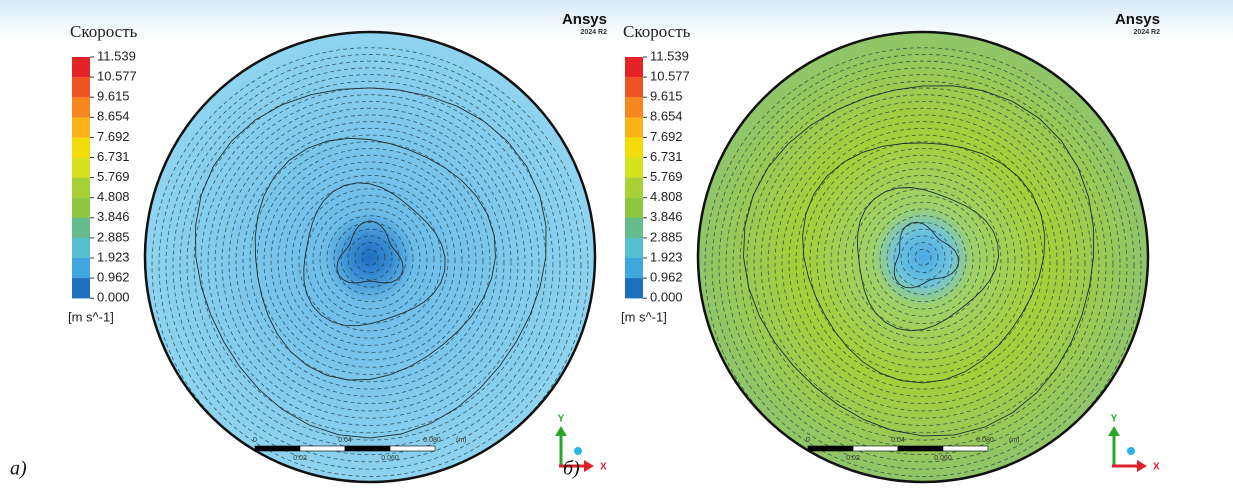 This screenshot has width=1233, height=492. Describe the element at coordinates (670, 76) in the screenshot. I see `legend-label: 10.577` at that location.